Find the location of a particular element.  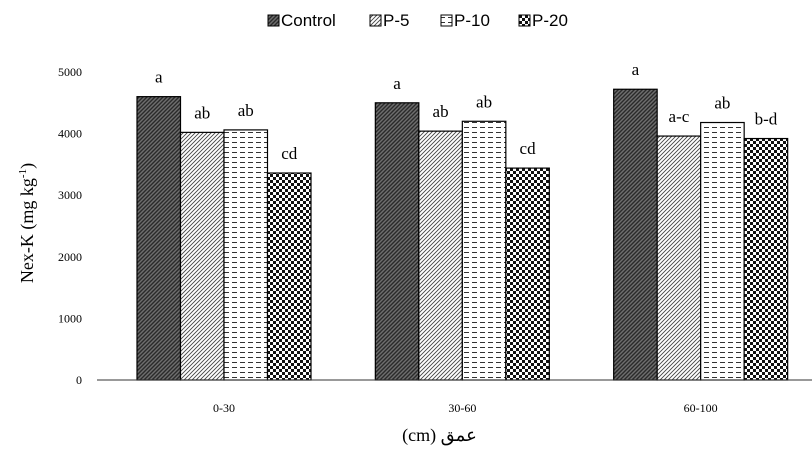

letter-control-60-100: a is located at coordinates (636, 69).